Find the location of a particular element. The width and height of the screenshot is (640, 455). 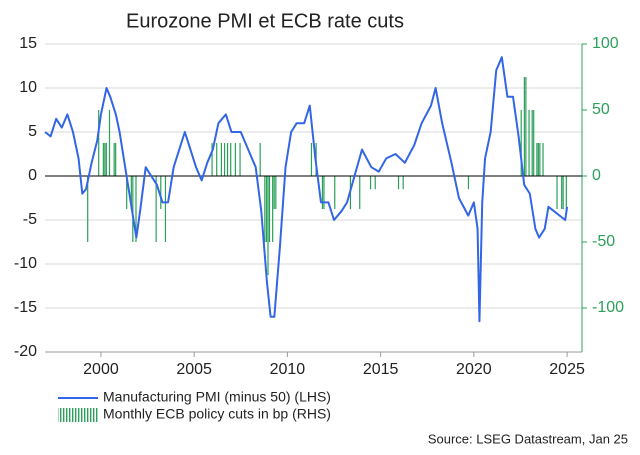

y-tick-label: -5 is located at coordinates (30, 219).